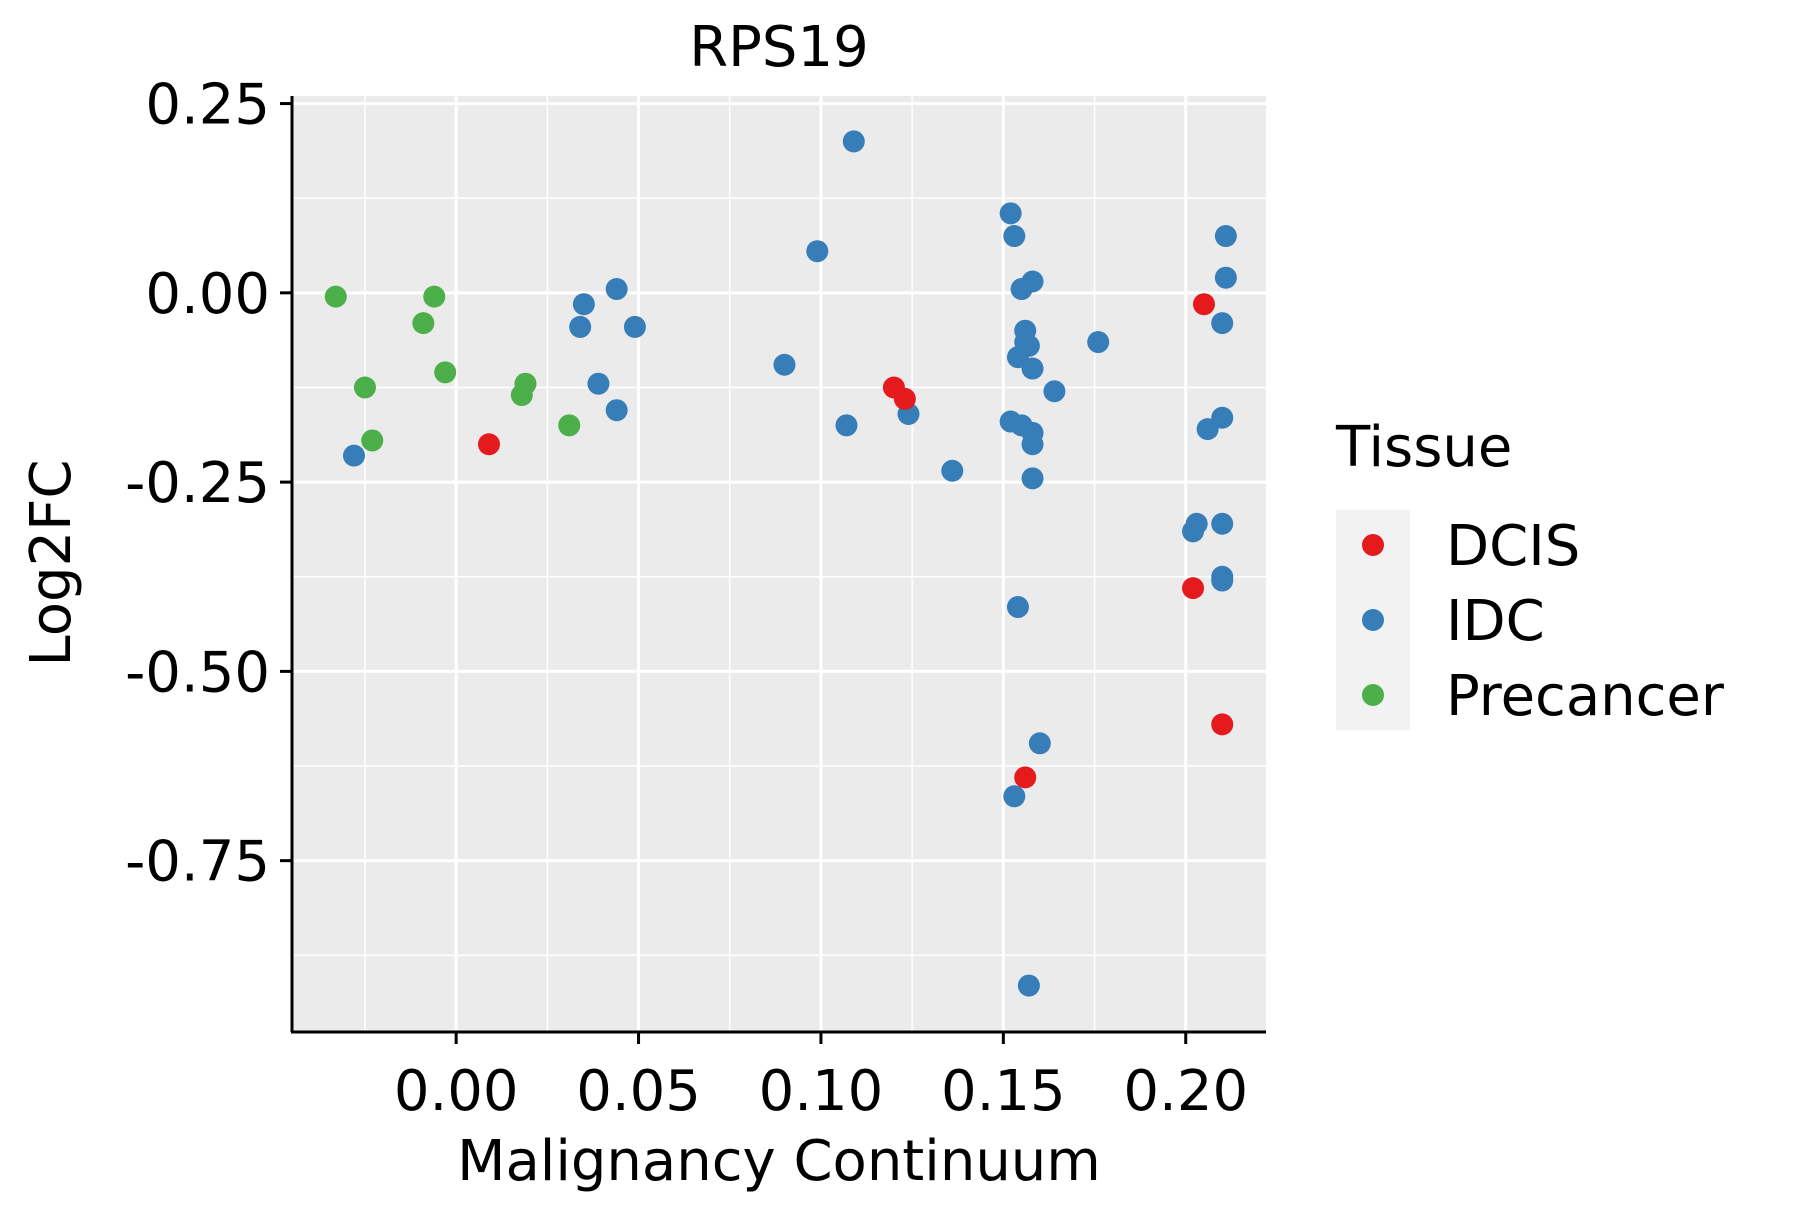 The image size is (1800, 1205). What do you see at coordinates (197, 672) in the screenshot?
I see `y-tick-label: -0.50` at bounding box center [197, 672].